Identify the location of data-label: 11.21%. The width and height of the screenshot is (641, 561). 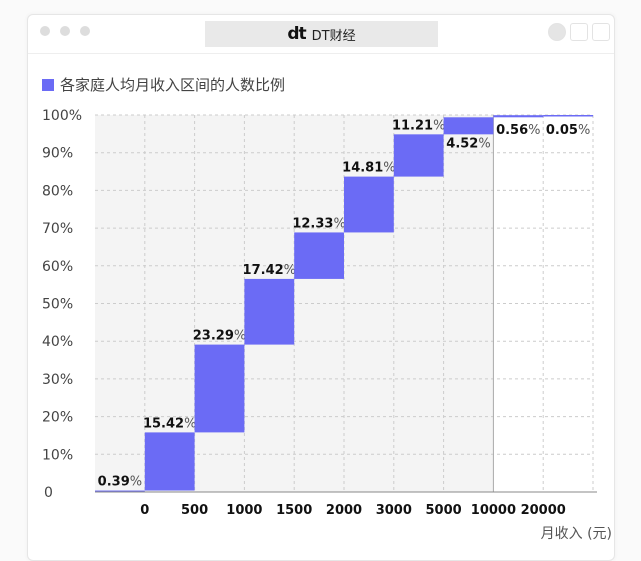
(418, 125).